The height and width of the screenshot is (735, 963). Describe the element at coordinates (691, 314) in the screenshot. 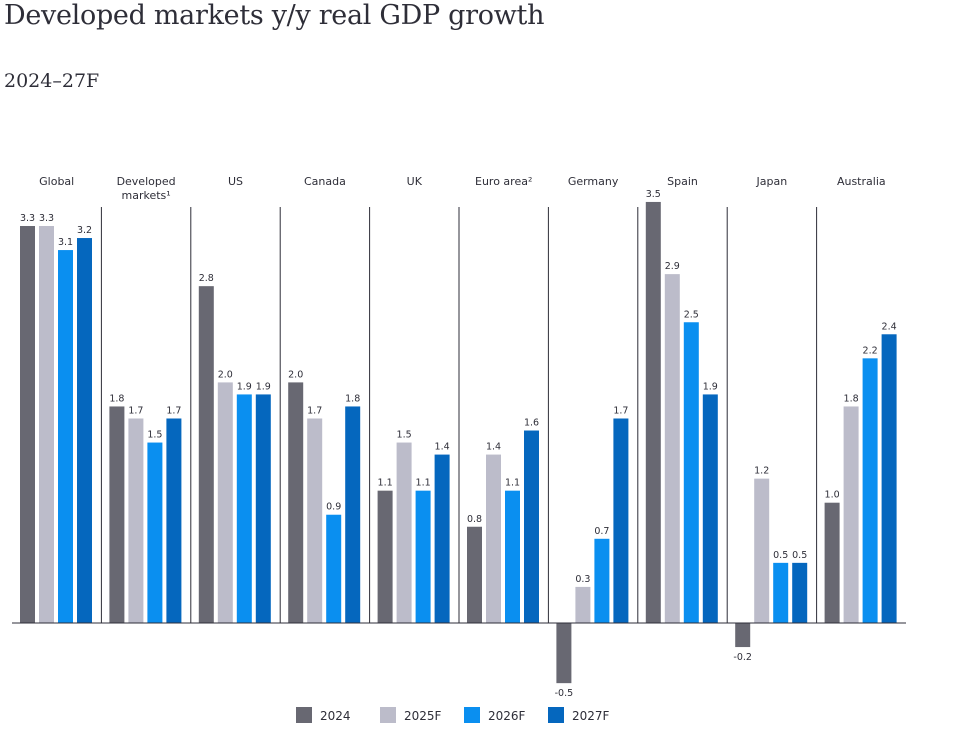

I see `data-label: 2.5` at that location.